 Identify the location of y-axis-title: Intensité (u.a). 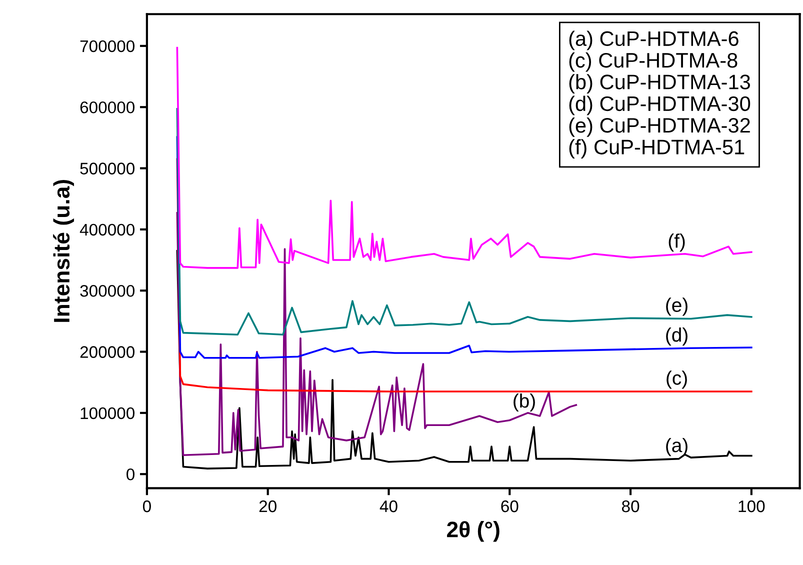
(63, 251).